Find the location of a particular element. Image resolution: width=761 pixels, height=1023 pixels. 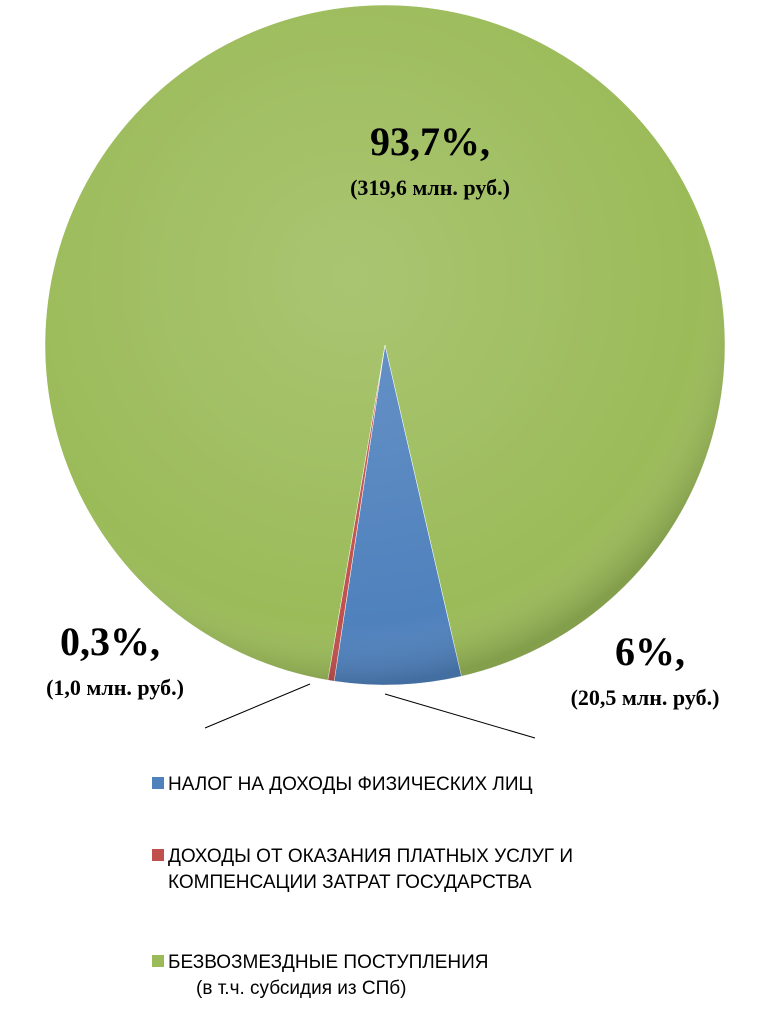

data-label: 6%, is located at coordinates (650, 651).